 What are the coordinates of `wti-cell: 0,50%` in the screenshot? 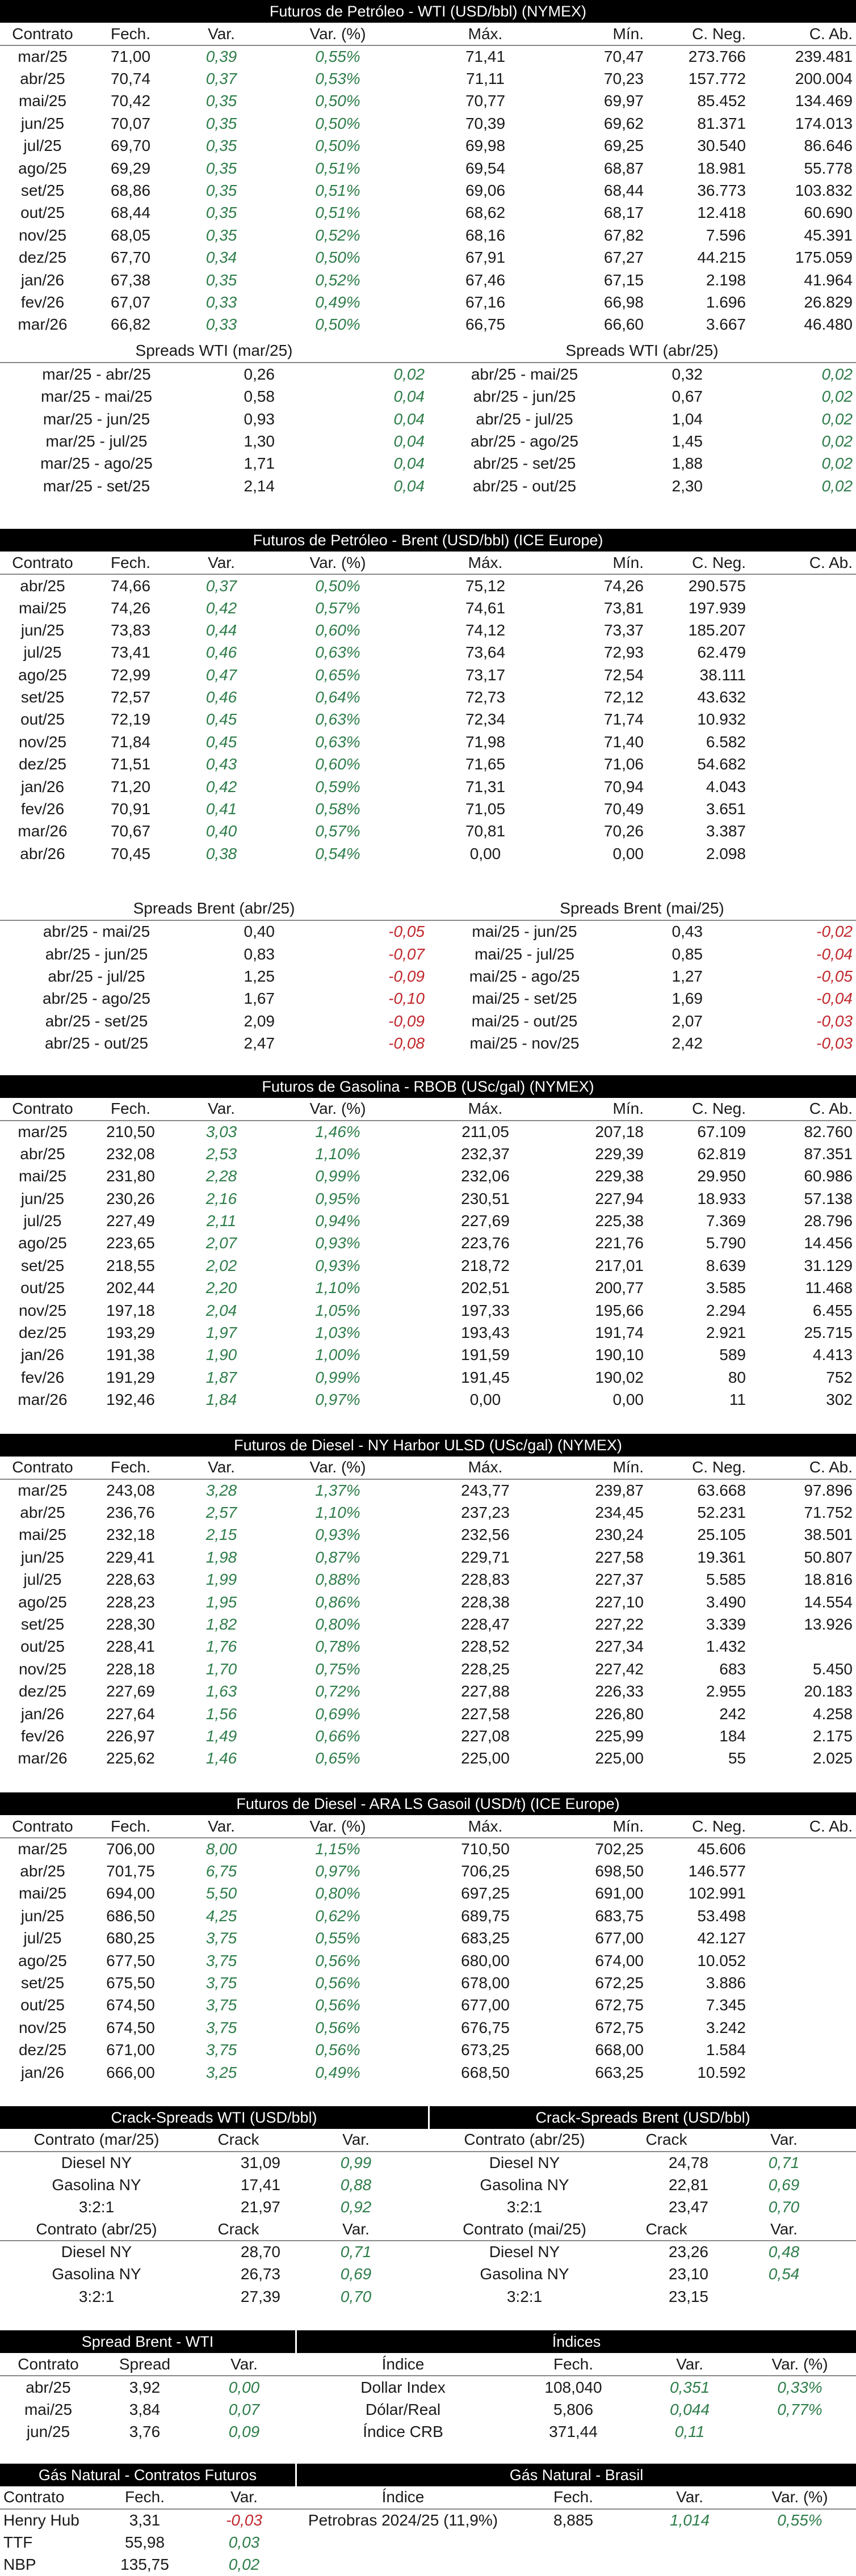 It's located at (337, 146).